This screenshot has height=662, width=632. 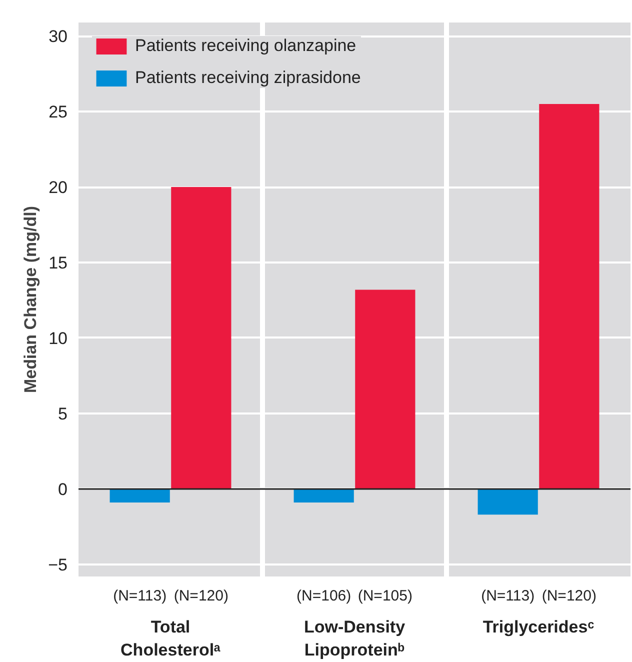 What do you see at coordinates (58, 338) in the screenshot?
I see `y-tick-label: 10` at bounding box center [58, 338].